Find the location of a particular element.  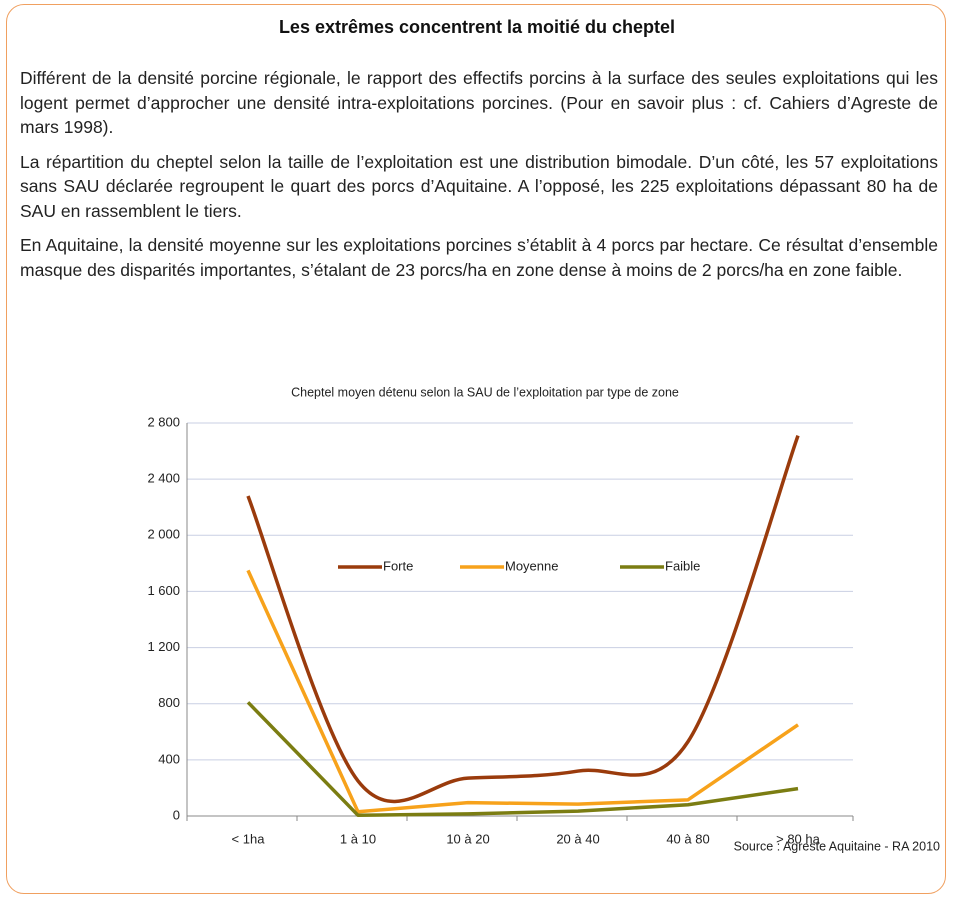

y-tick-label: 800 is located at coordinates (169, 702).